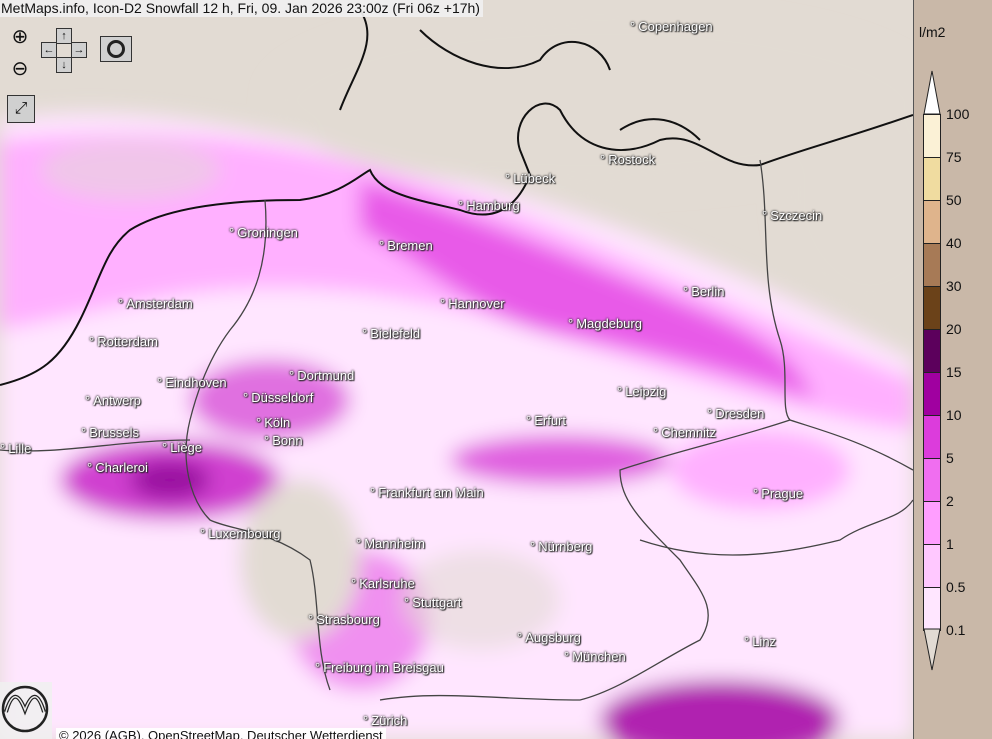 The height and width of the screenshot is (739, 992). Describe the element at coordinates (950, 544) in the screenshot. I see `legend-label: 1` at that location.